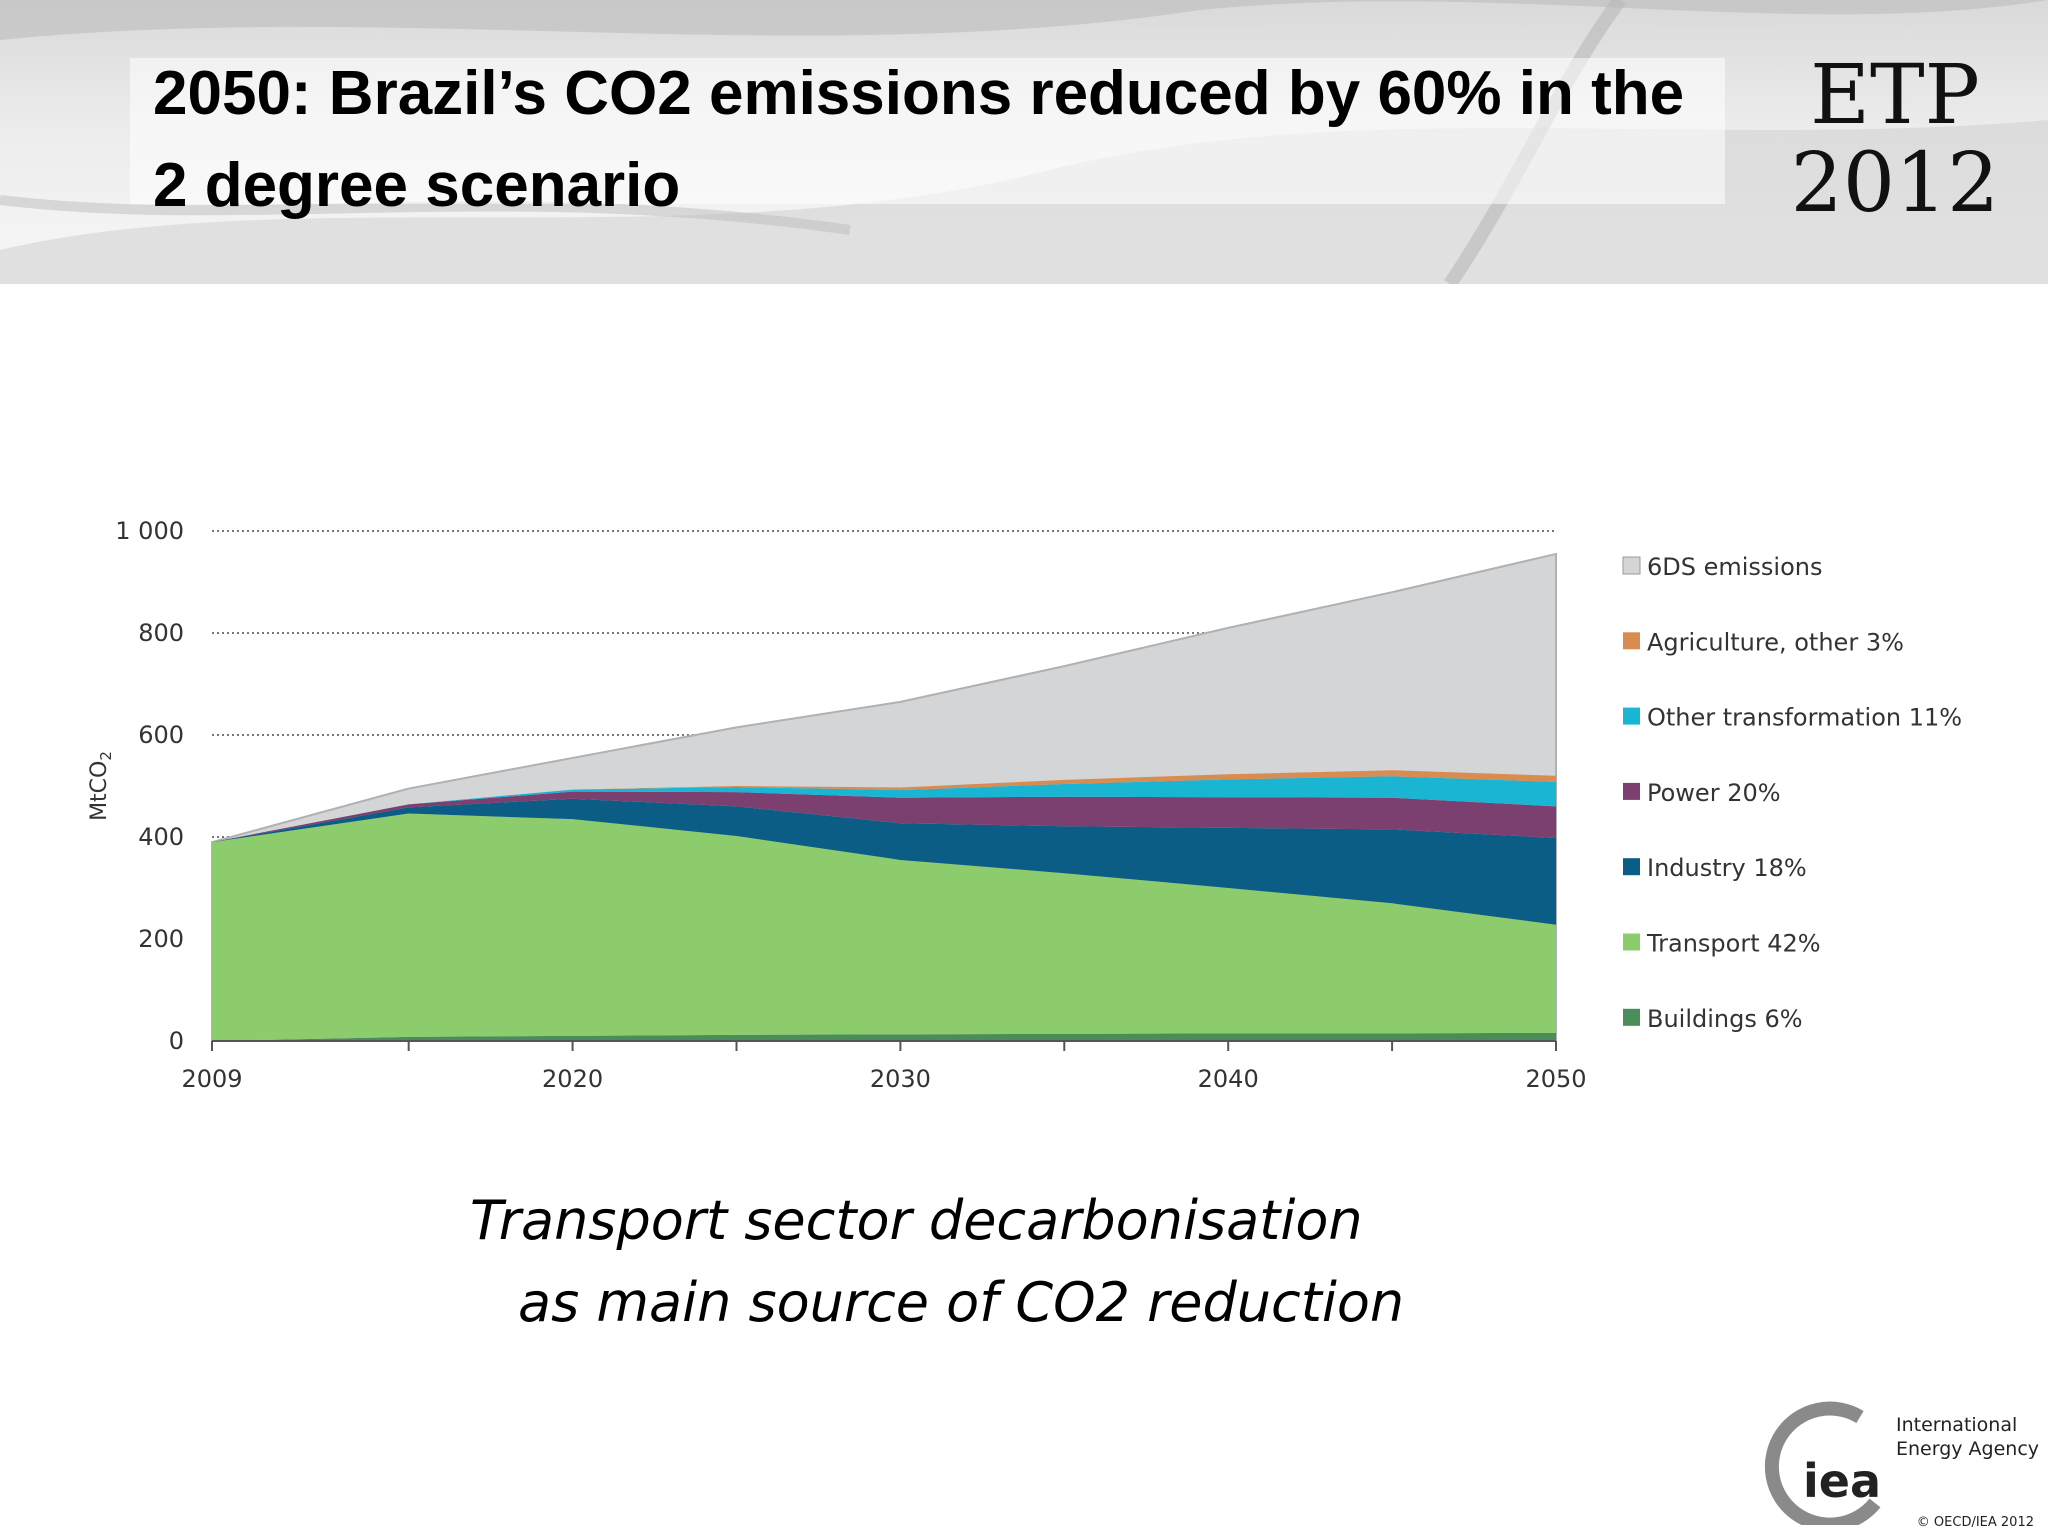  Describe the element at coordinates (149, 531) in the screenshot. I see `y-tick-label: 1 000` at that location.